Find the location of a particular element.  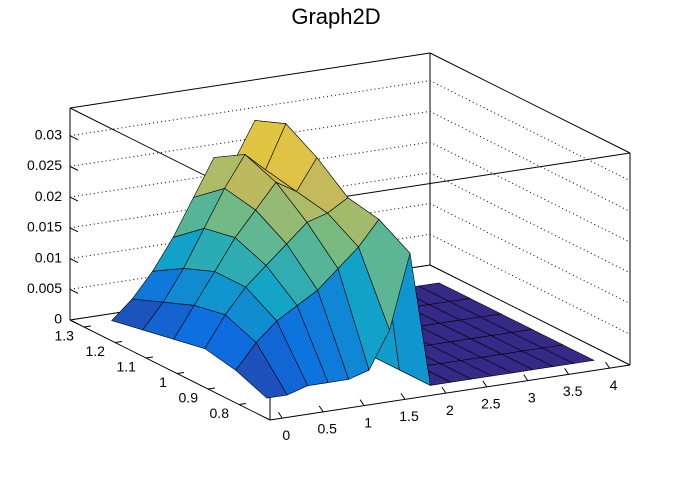

x-tick-label: 1.5 is located at coordinates (409, 416).